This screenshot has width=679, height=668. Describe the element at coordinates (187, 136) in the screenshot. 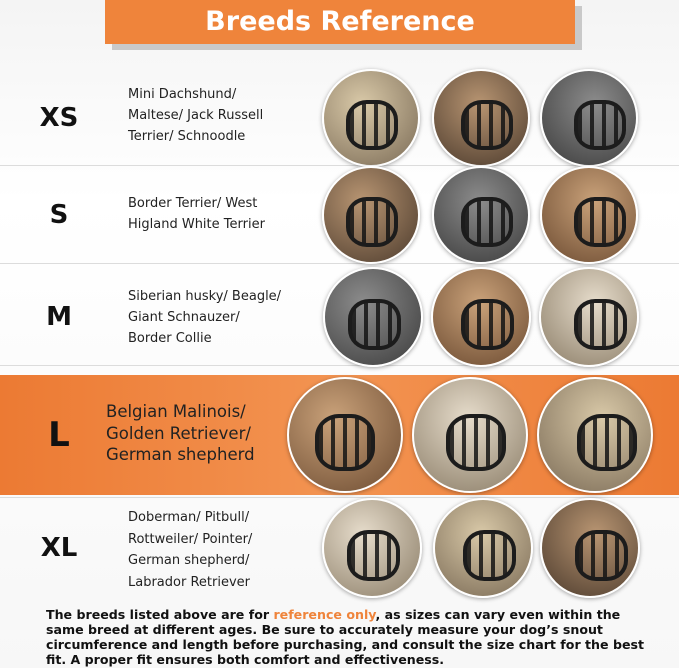

I see `breed-line: Terrier/ Schnoodle` at that location.